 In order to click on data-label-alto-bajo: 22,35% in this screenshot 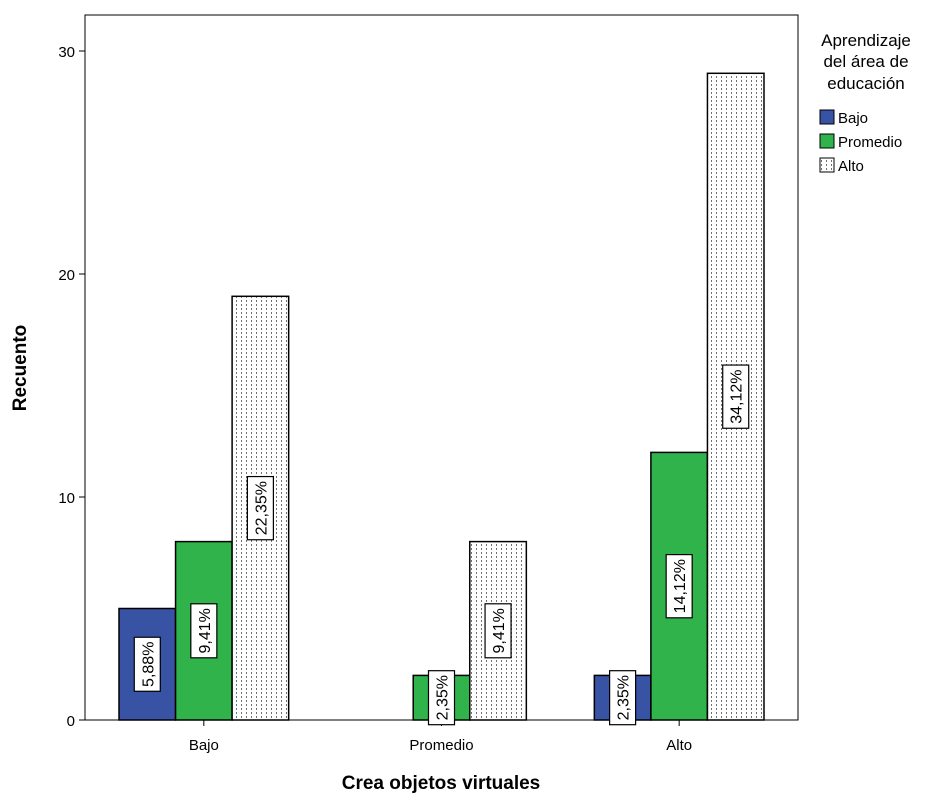, I will do `click(260, 508)`.